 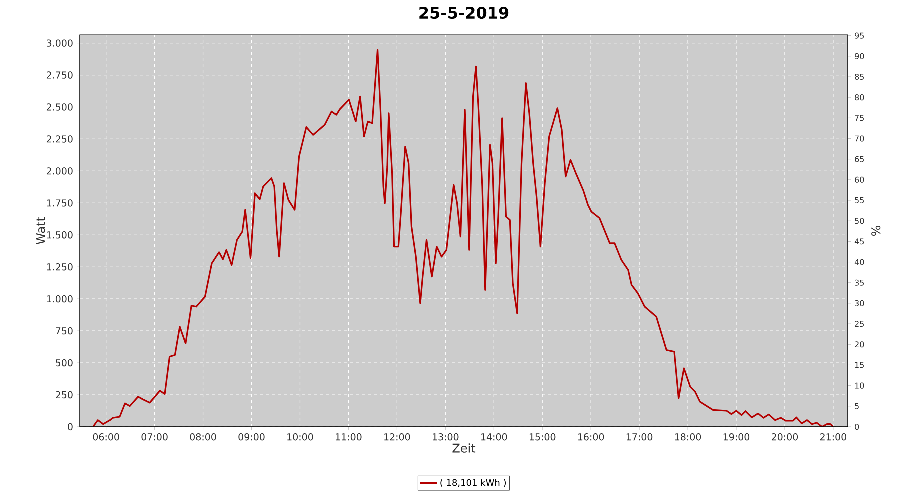 What do you see at coordinates (203, 437) in the screenshot?
I see `x-tick-label: 08:00` at bounding box center [203, 437].